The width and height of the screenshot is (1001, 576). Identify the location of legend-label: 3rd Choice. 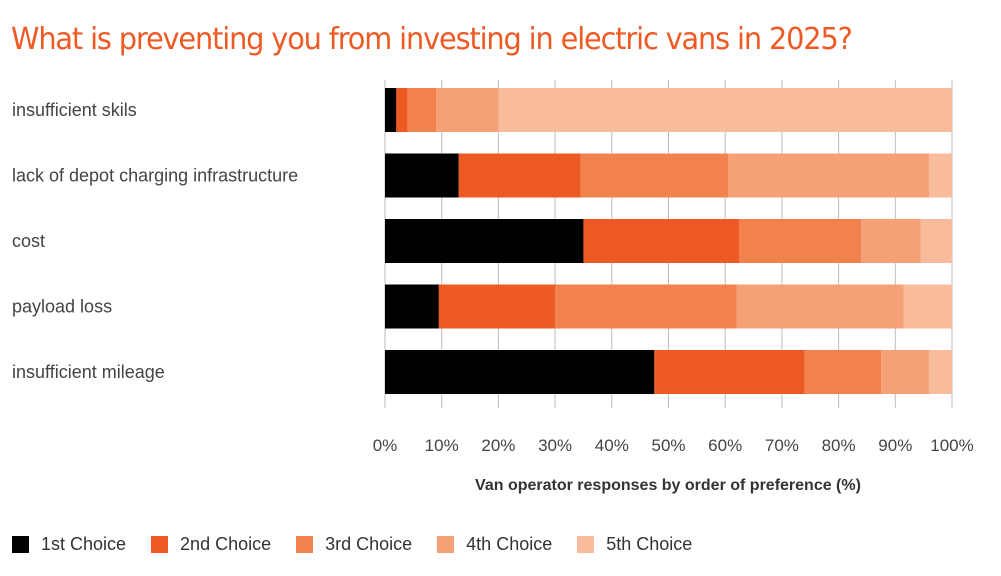
(369, 544).